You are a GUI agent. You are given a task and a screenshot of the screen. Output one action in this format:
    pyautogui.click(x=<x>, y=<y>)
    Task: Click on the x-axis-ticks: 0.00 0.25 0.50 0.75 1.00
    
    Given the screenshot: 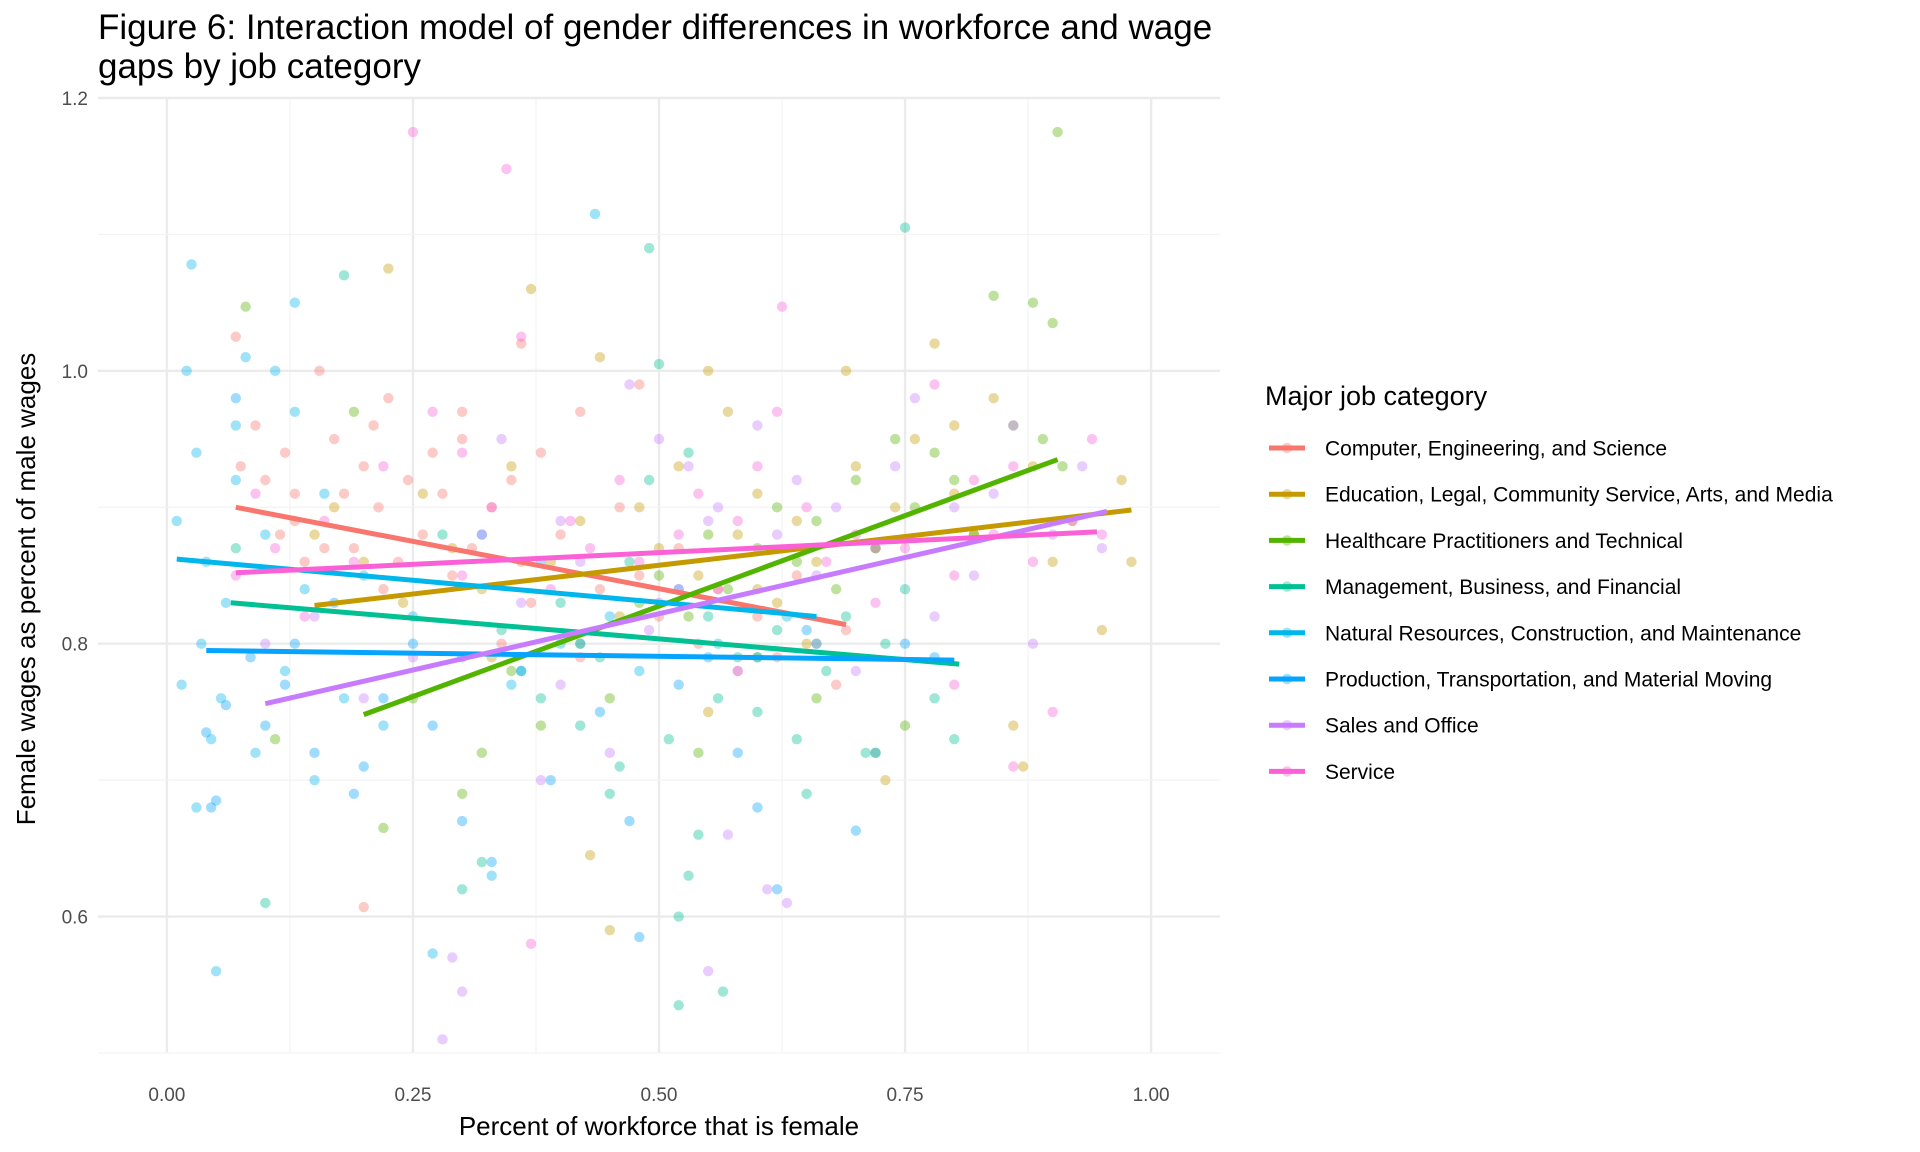 What is the action you would take?
    pyautogui.click(x=658, y=1095)
    